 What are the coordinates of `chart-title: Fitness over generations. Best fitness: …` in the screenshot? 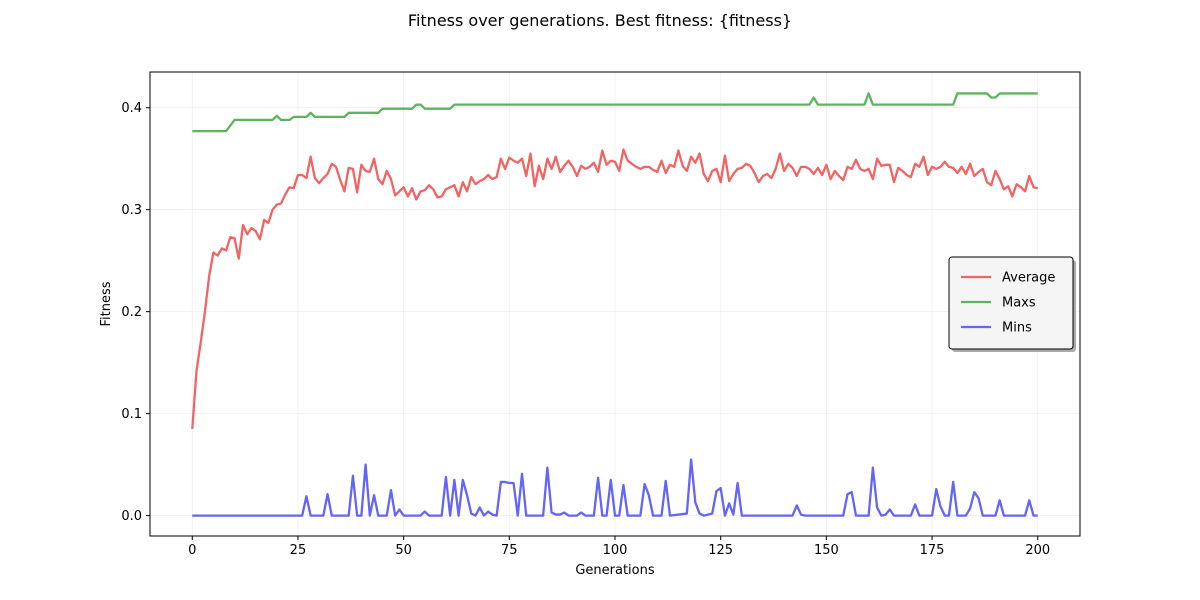 It's located at (600, 20).